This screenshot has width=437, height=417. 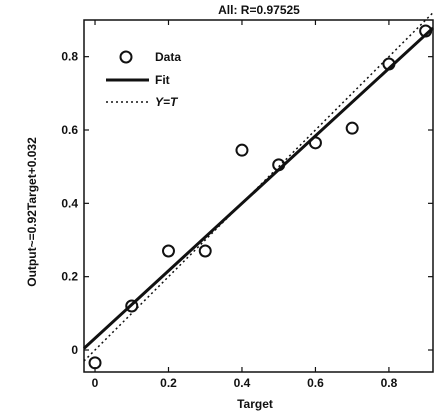 What do you see at coordinates (255, 404) in the screenshot?
I see `x-axis-label: Target` at bounding box center [255, 404].